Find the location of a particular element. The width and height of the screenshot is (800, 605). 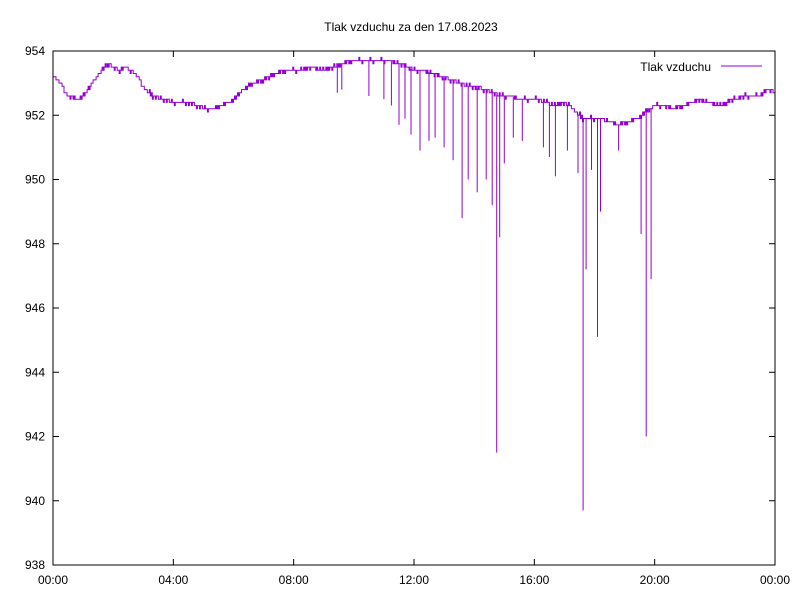

legend: Tlak vzduchu is located at coordinates (701, 67).